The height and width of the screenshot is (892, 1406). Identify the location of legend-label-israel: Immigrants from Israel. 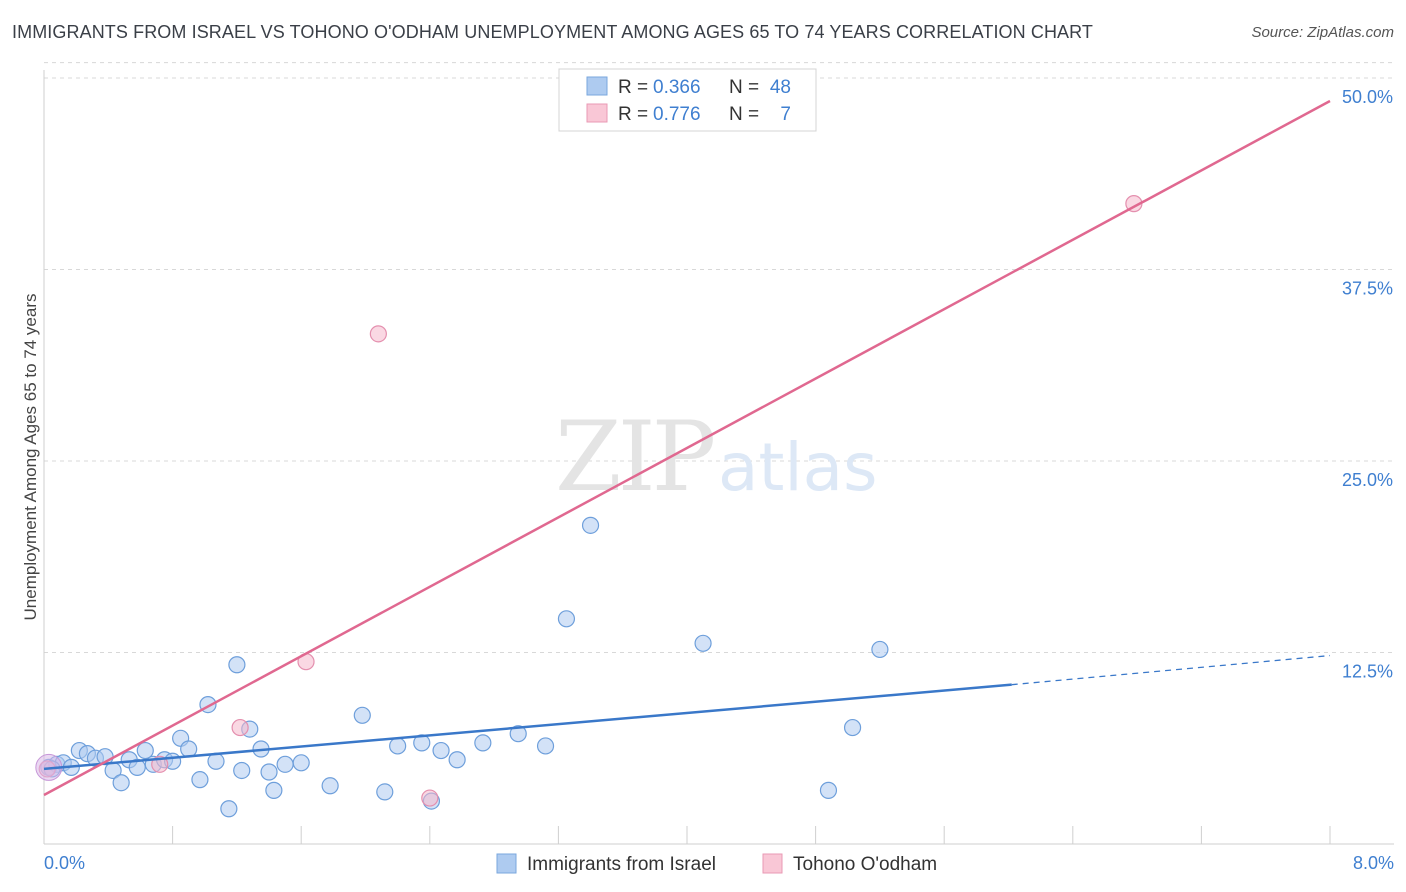
(621, 864).